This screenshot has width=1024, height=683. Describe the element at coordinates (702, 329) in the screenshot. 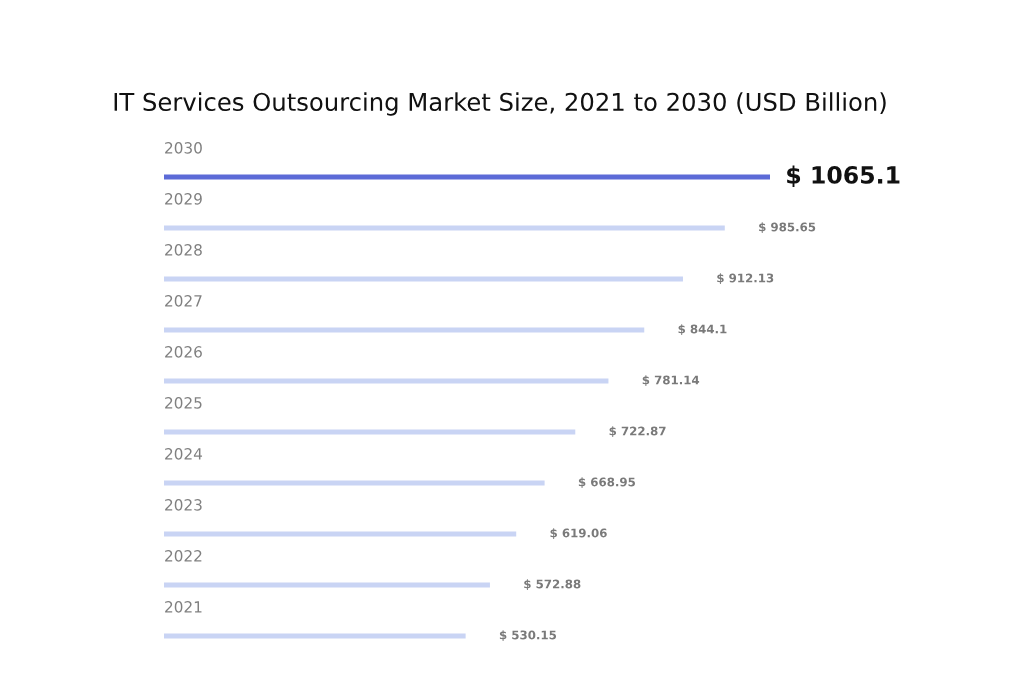

I see `data-label: $ 844.1` at that location.